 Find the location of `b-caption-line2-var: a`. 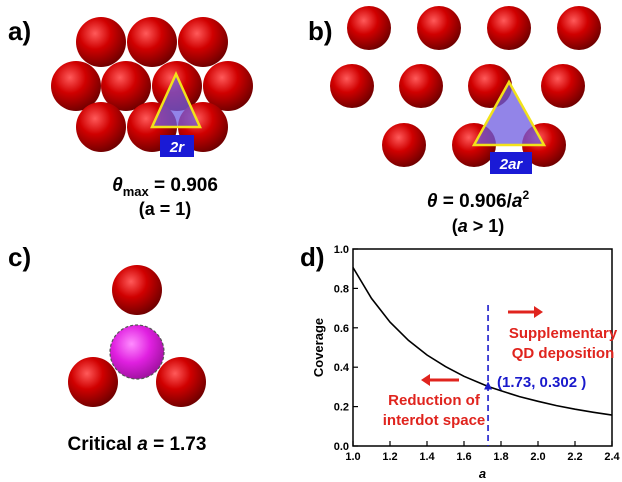

b-caption-line2-var: a is located at coordinates (463, 226).